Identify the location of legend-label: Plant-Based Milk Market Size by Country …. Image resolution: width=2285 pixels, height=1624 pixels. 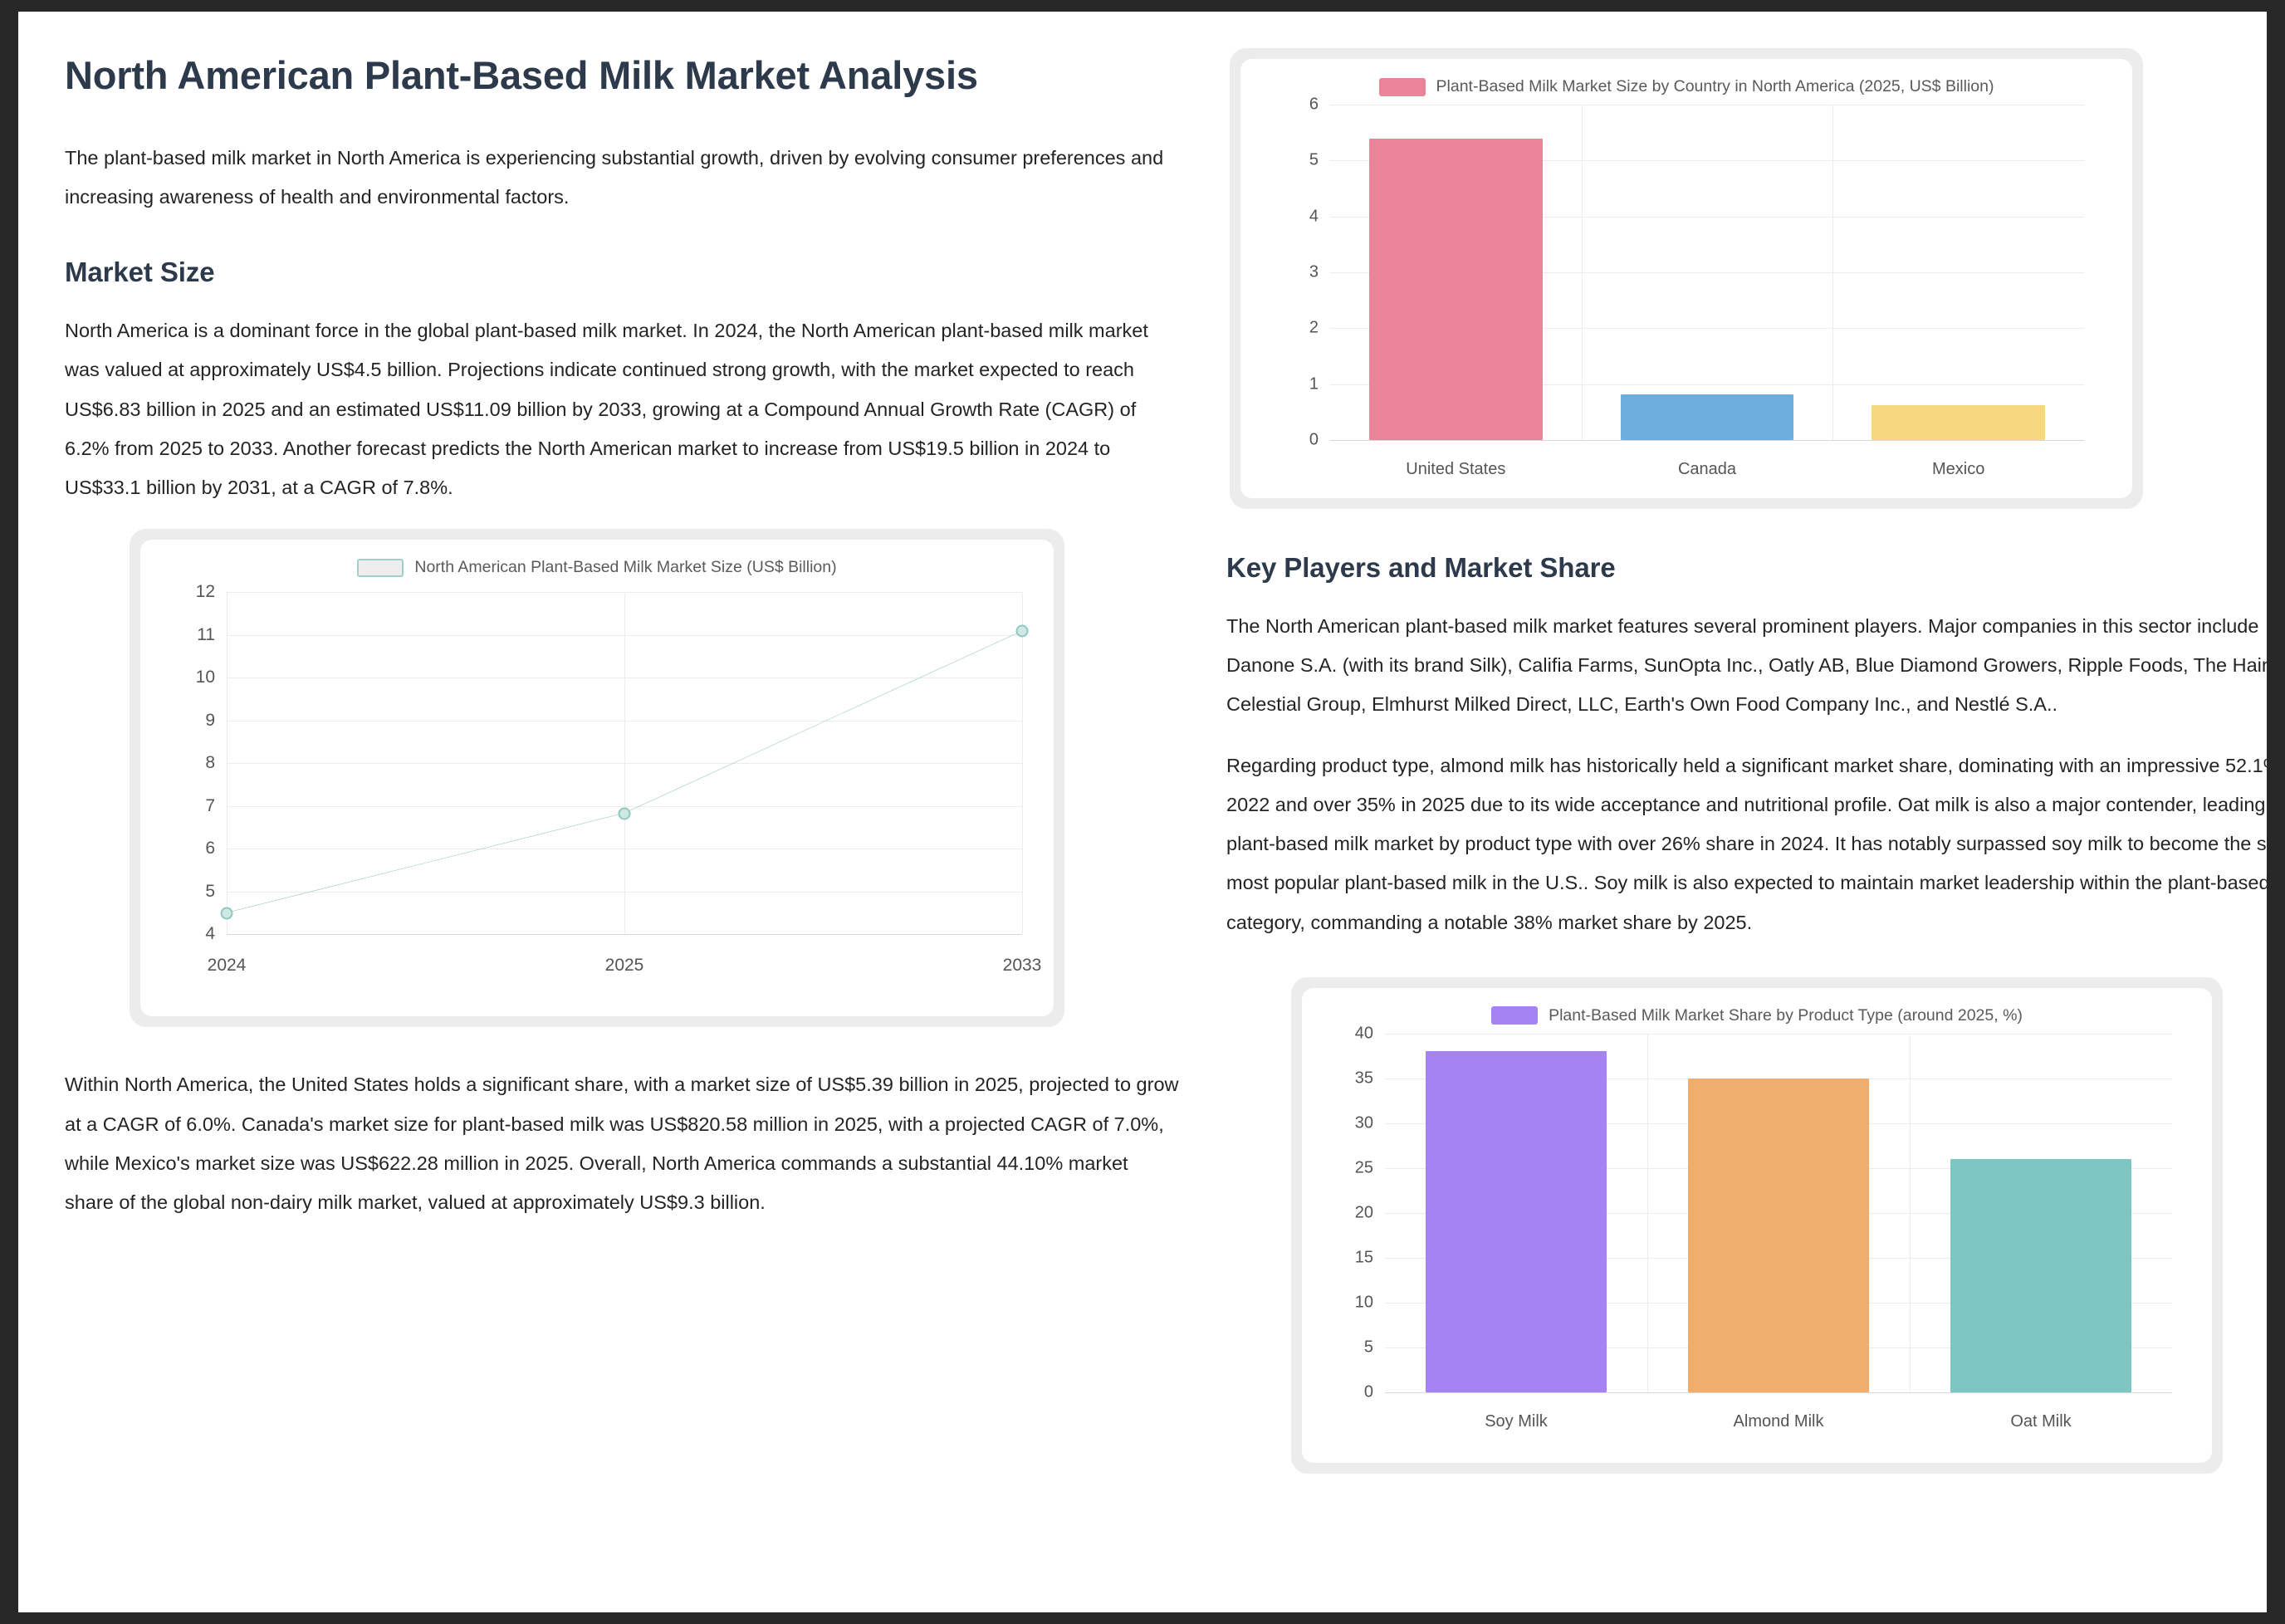
(1715, 86).